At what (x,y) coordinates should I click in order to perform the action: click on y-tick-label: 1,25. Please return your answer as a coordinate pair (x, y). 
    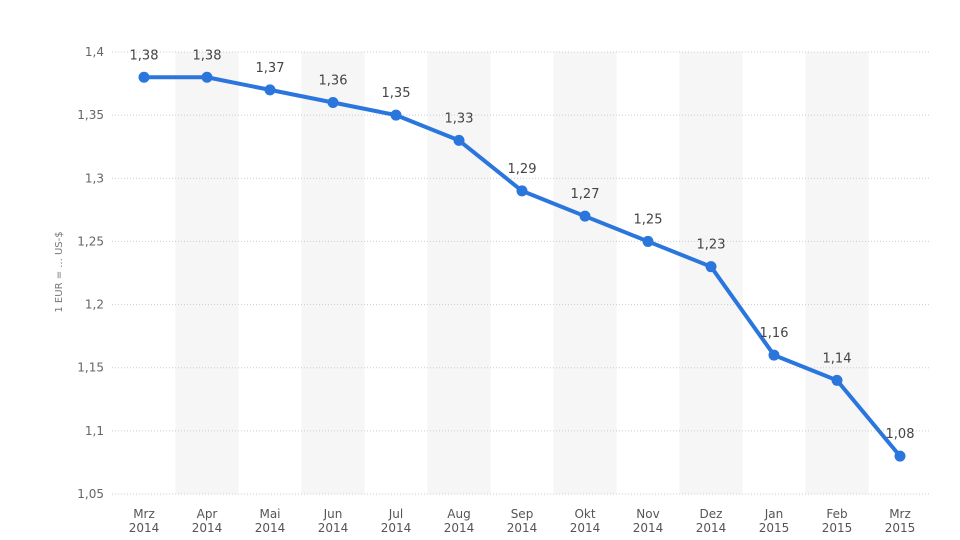
    Looking at the image, I should click on (90, 241).